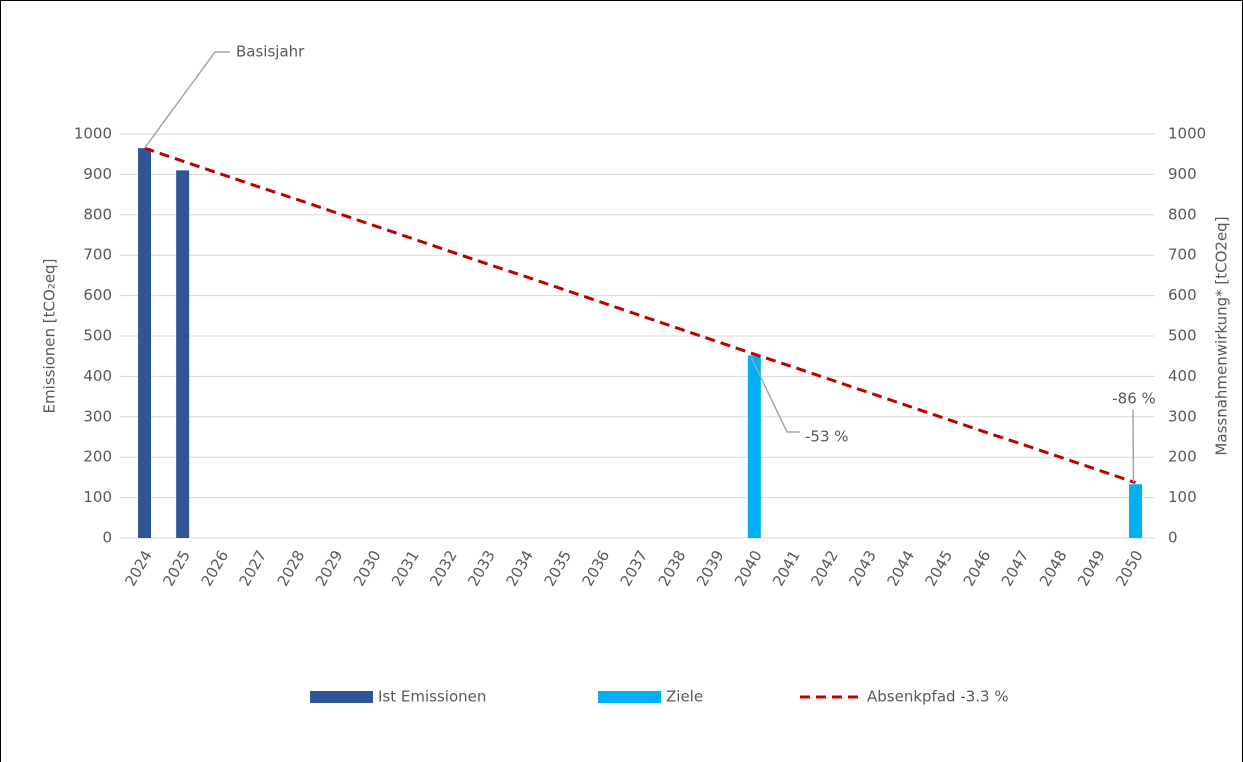  What do you see at coordinates (405, 568) in the screenshot?
I see `x-tick-label: 2031` at bounding box center [405, 568].